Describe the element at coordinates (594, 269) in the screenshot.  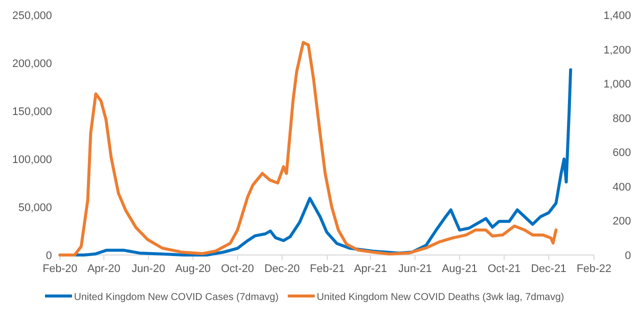
I see `x-tick-label: Feb-22` at that location.